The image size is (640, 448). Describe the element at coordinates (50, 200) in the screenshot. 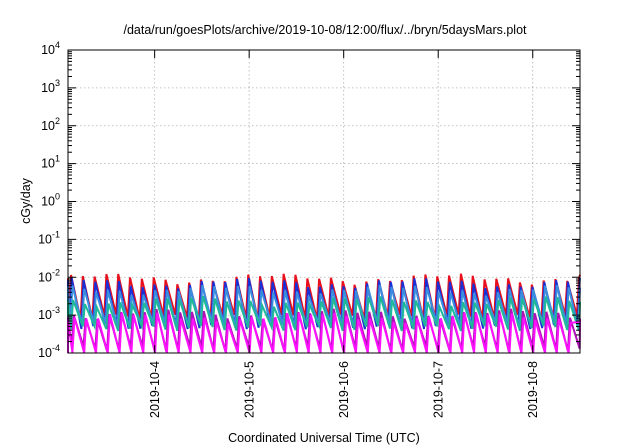

I see `y-tick-label: 10⁰` at that location.